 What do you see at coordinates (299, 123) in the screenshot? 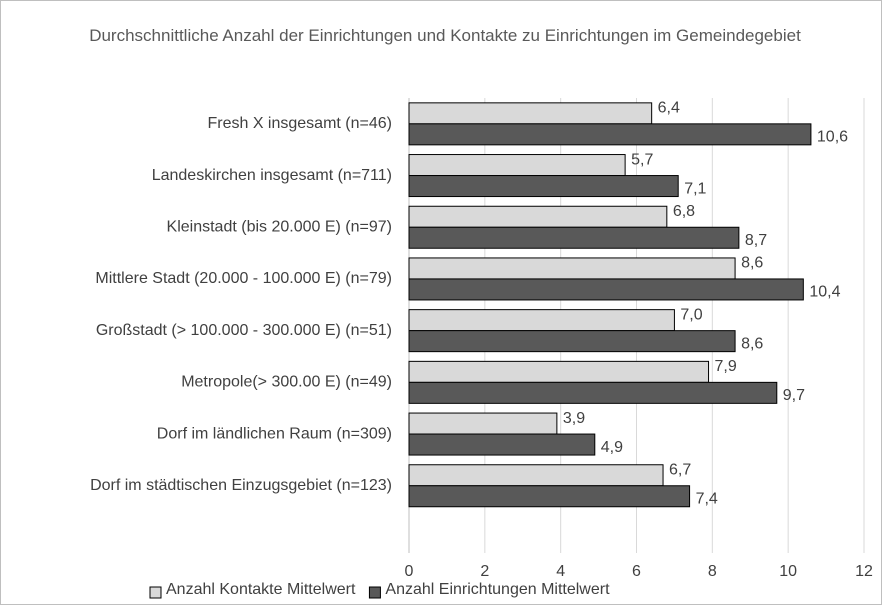
I see `y-tick-label: Fresh X insgesamt (n=46)` at bounding box center [299, 123].